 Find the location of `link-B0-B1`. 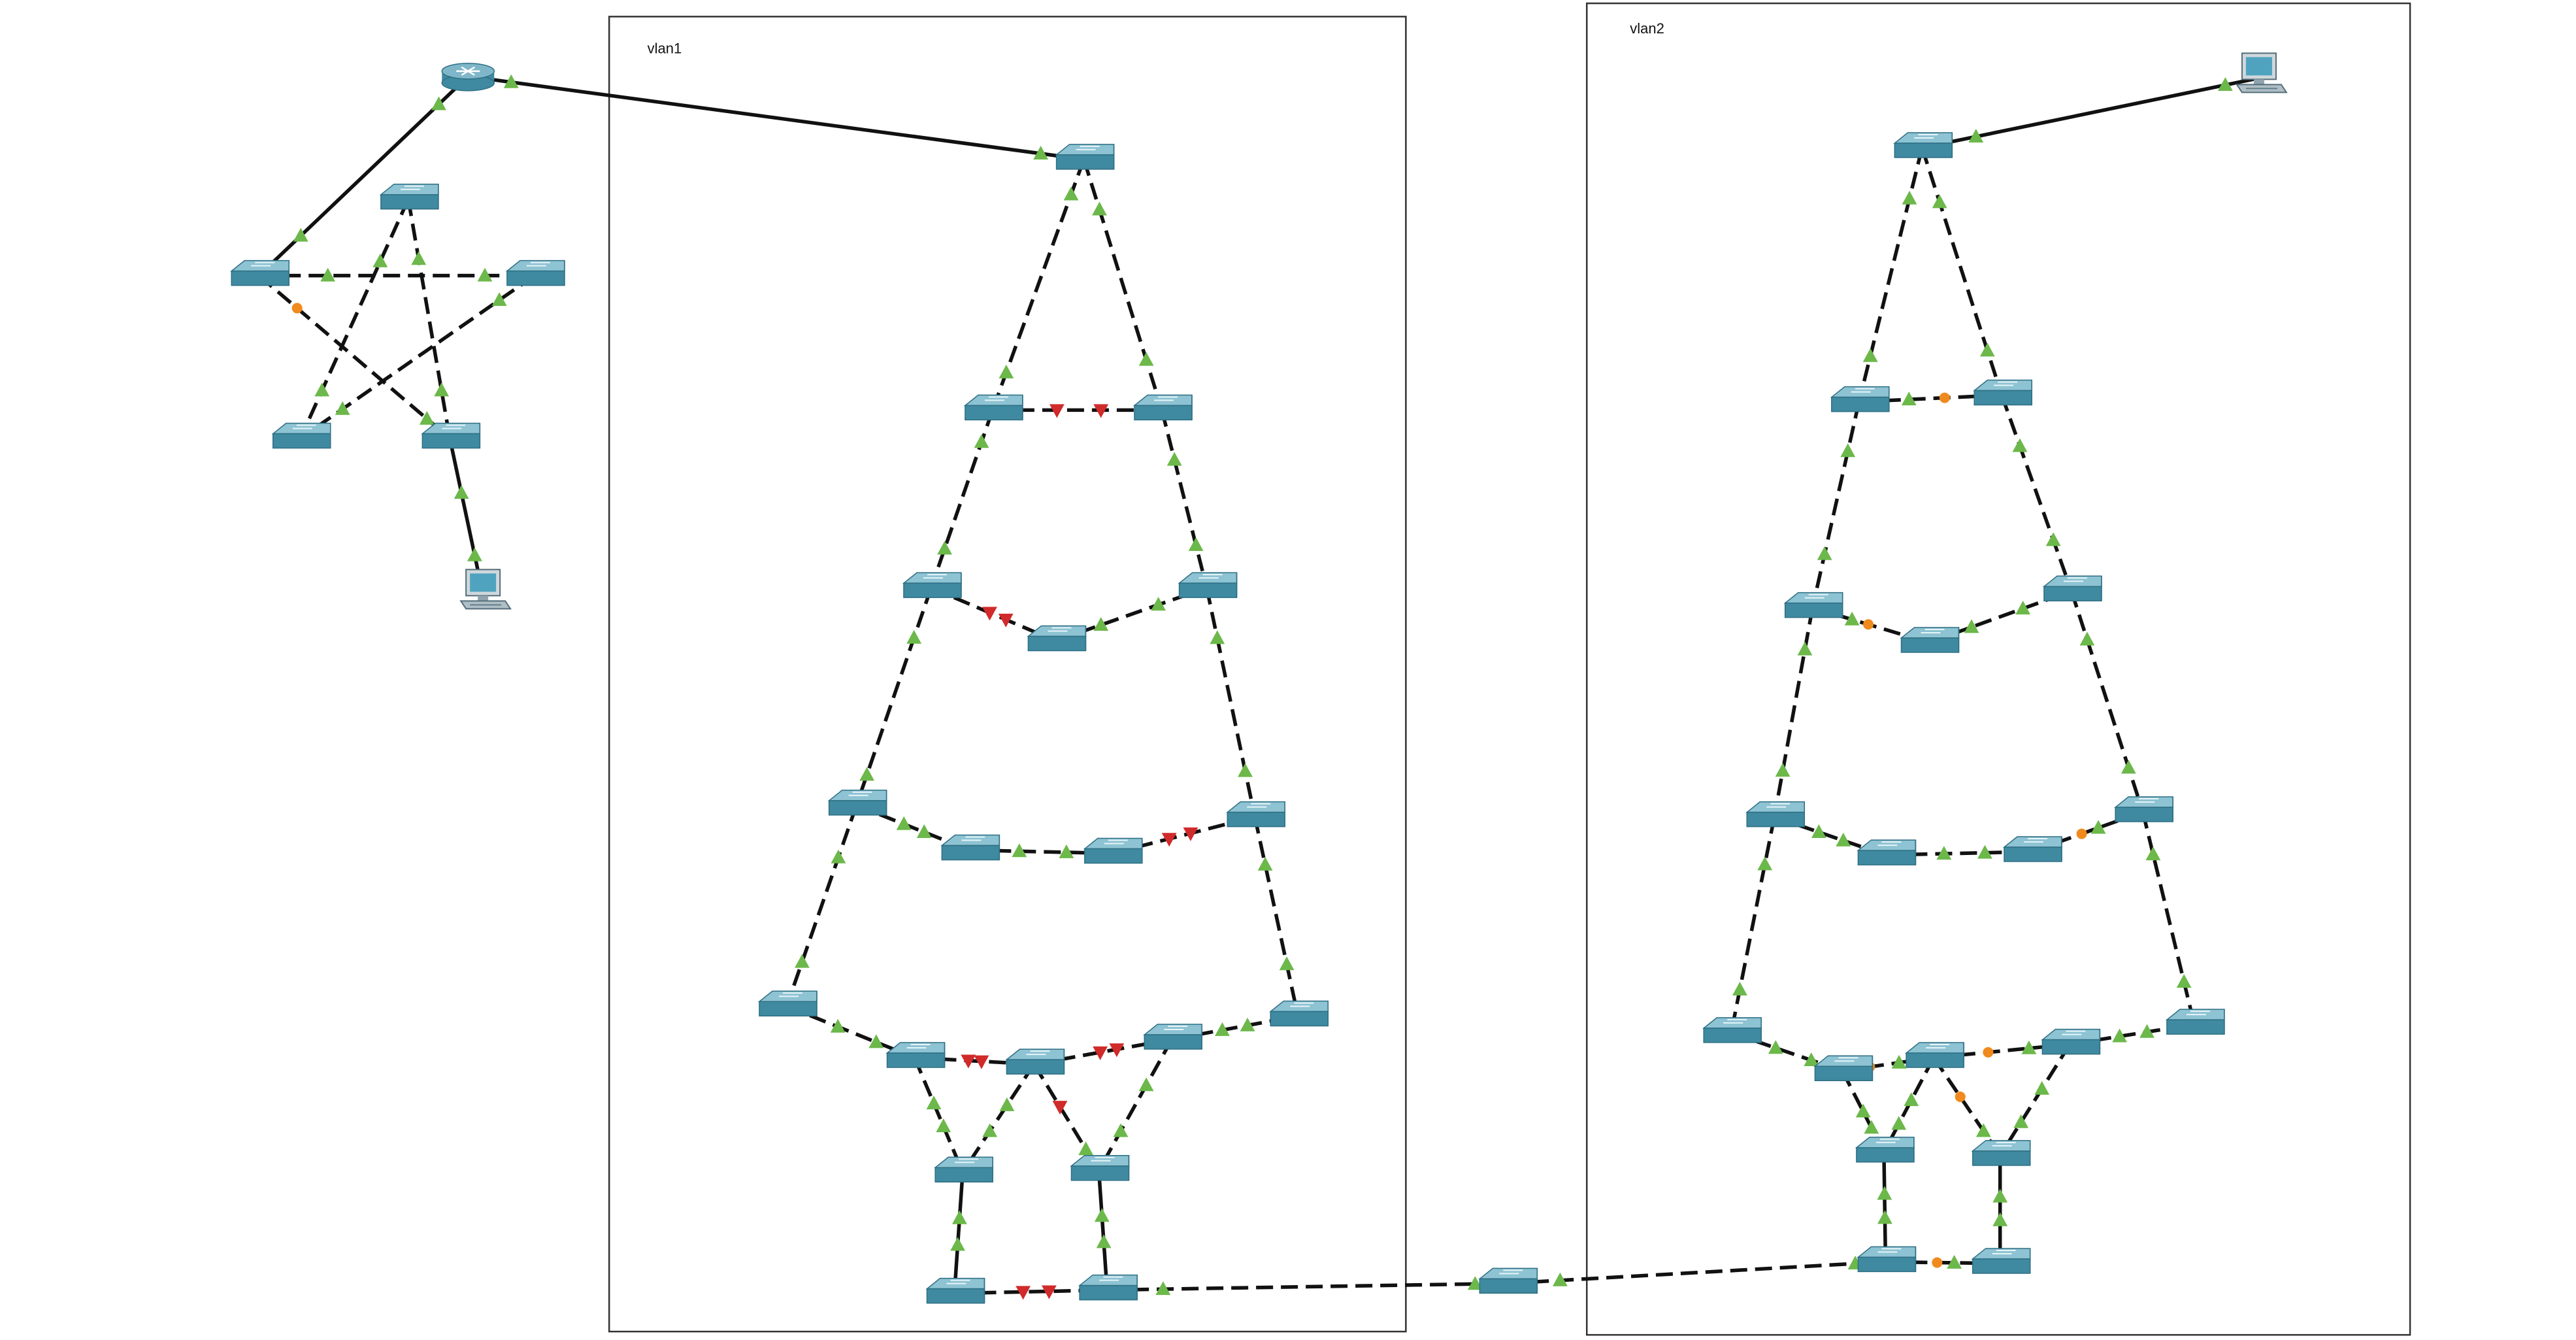

link-B0-B1 is located at coordinates (1890, 275).